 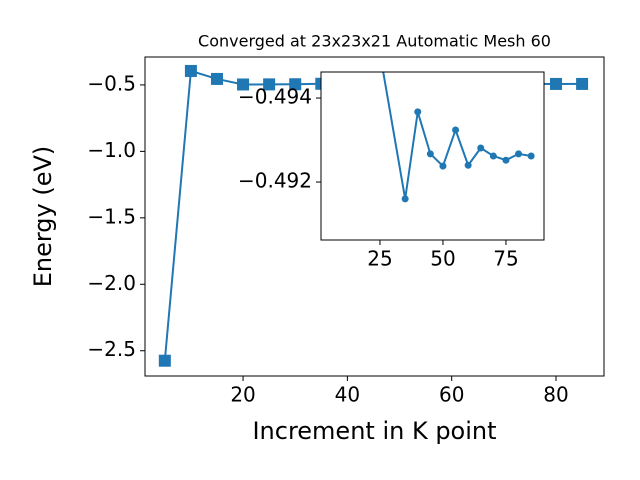 I want to click on y-axis-label: Energy (eV), so click(x=43, y=217).